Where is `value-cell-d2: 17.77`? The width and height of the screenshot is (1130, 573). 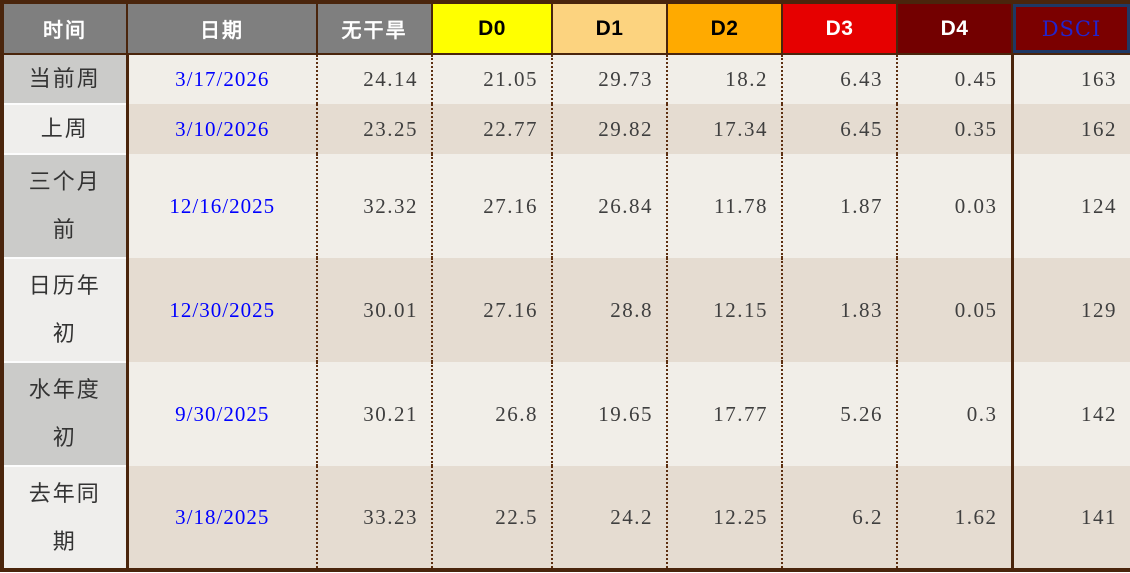
value-cell-d2: 17.77 is located at coordinates (724, 414).